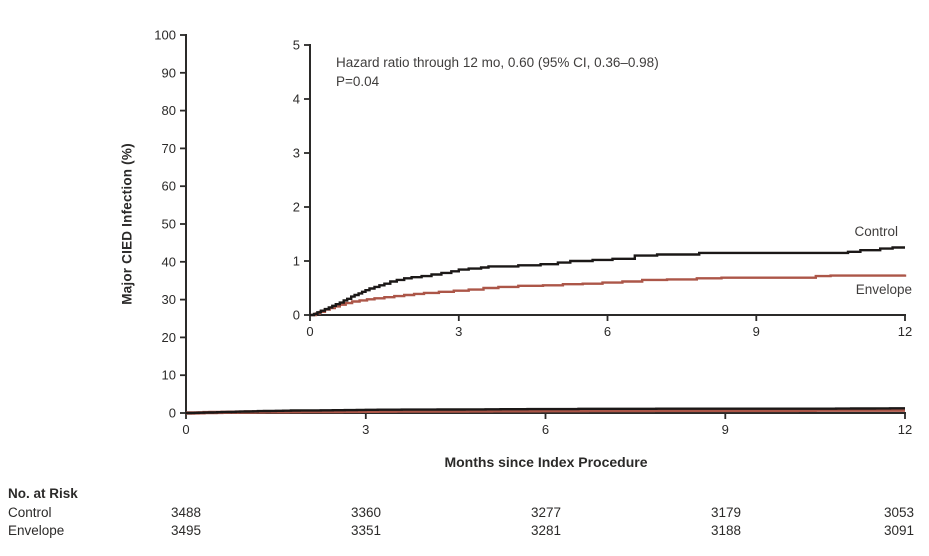 This screenshot has height=556, width=929. I want to click on main-y-tick-label: 40, so click(169, 261).